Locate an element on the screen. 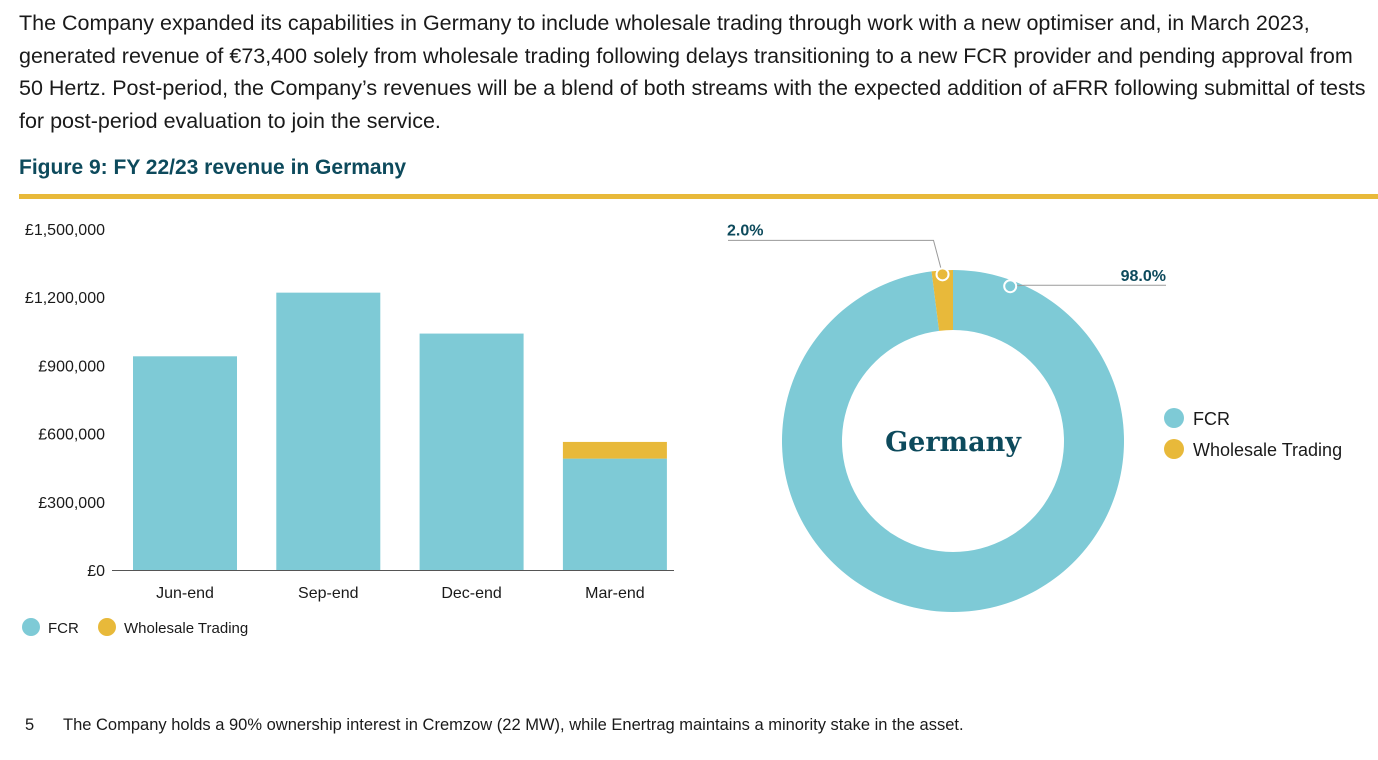 This screenshot has width=1378, height=760. x-tick-label: Mar-end is located at coordinates (615, 593).